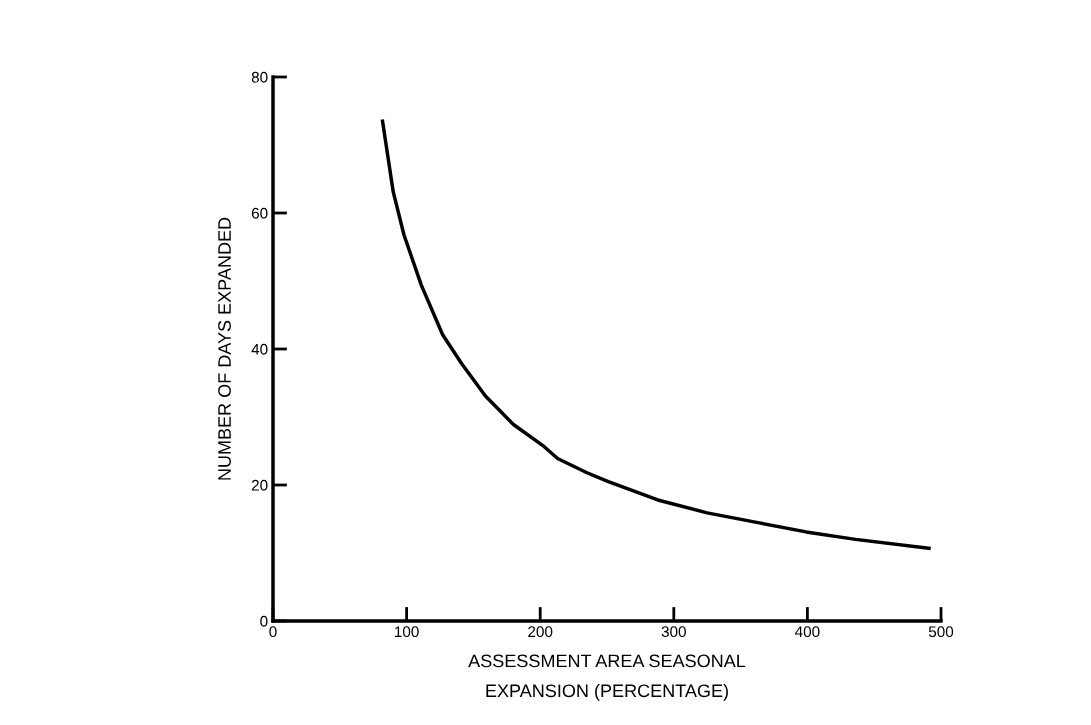  What do you see at coordinates (807, 632) in the screenshot?
I see `x-tick-label: 400` at bounding box center [807, 632].